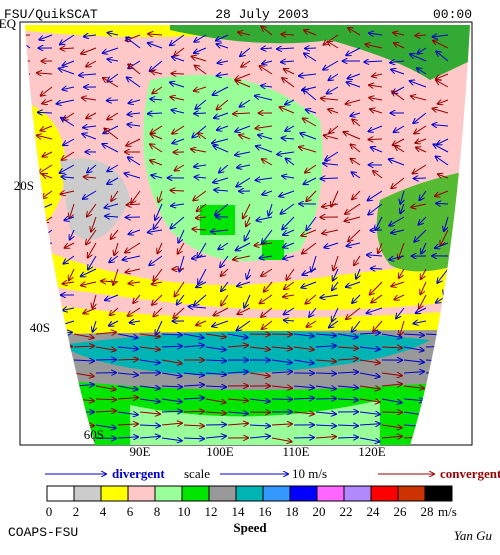 The width and height of the screenshot is (500, 555). I want to click on colorbar-label: 4, so click(103, 511).